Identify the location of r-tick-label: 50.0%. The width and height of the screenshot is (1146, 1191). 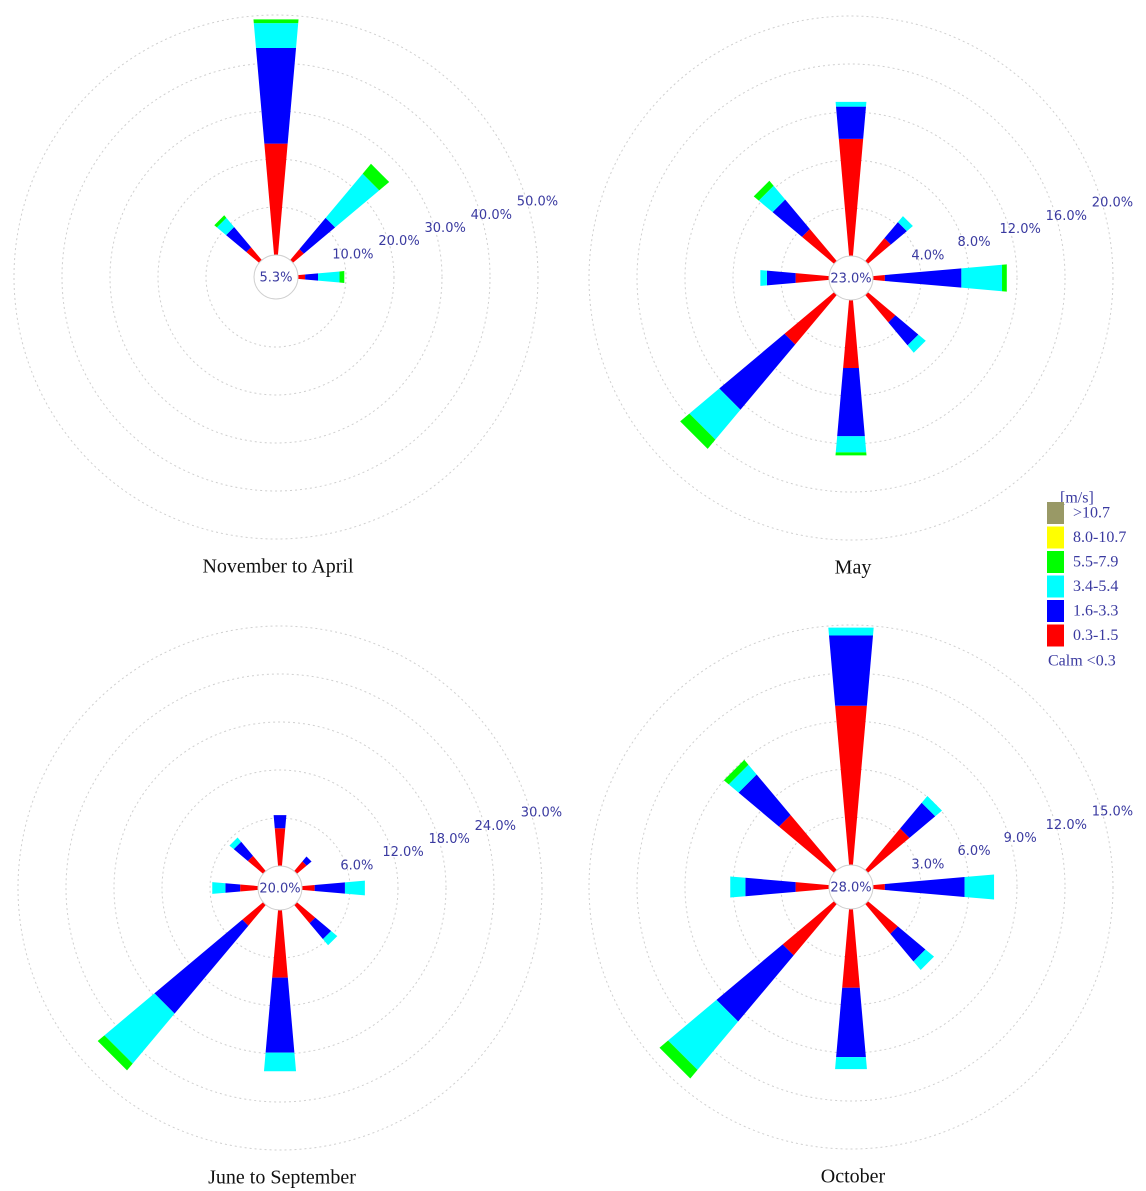
(537, 202).